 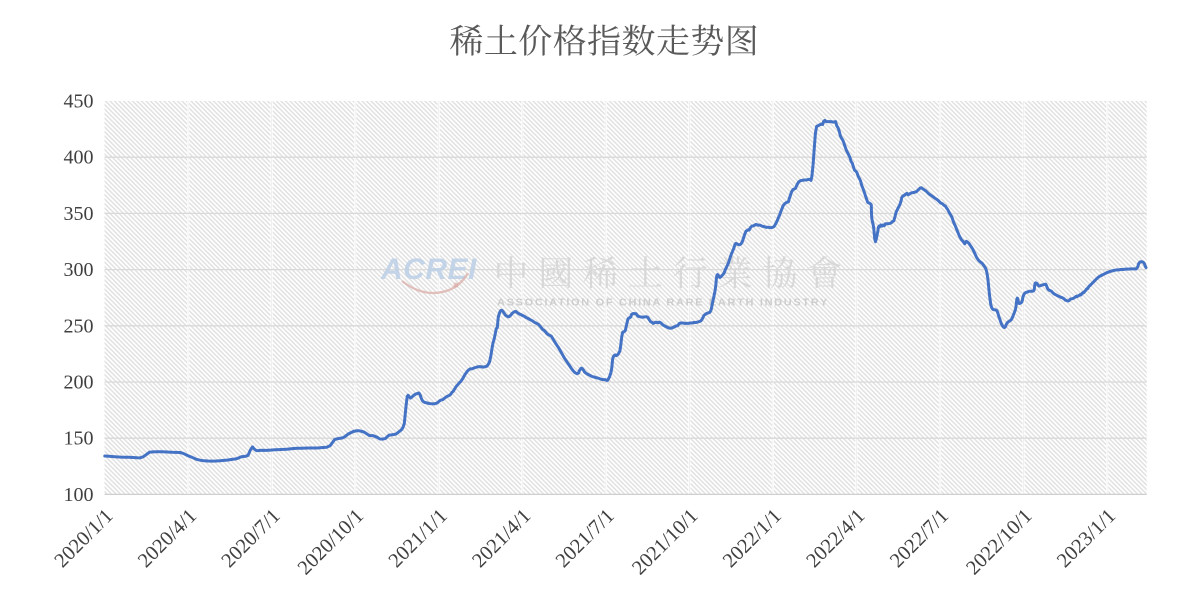 What do you see at coordinates (428, 269) in the screenshot?
I see `svg-text: ACREI` at bounding box center [428, 269].